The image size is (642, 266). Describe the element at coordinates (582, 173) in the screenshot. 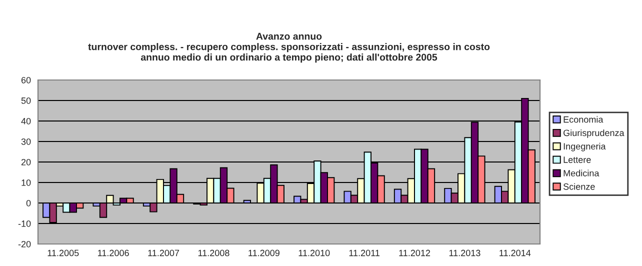

I see `legend-label: Medicina` at that location.